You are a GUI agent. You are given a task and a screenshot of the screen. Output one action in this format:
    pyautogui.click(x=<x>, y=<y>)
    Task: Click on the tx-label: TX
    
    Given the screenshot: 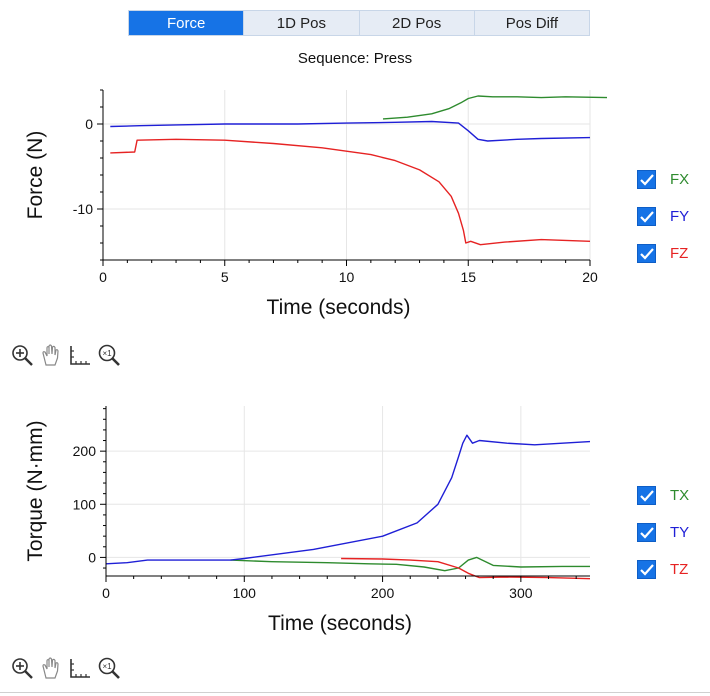 What is the action you would take?
    pyautogui.click(x=680, y=495)
    